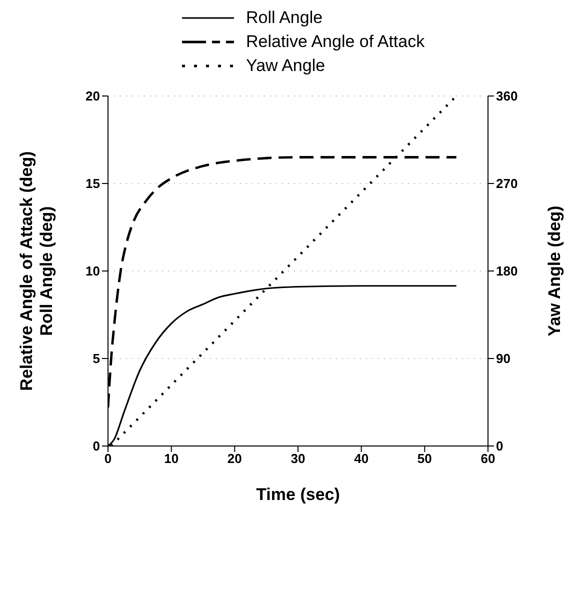 The height and width of the screenshot is (595, 580). Describe the element at coordinates (335, 42) in the screenshot. I see `legend-label: Relative Angle of Attack` at that location.